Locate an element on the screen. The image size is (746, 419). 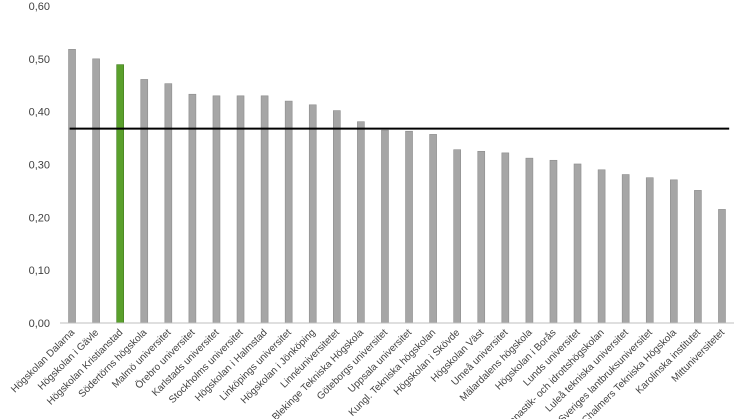
y-tick-label: 0,40 is located at coordinates (39, 113).